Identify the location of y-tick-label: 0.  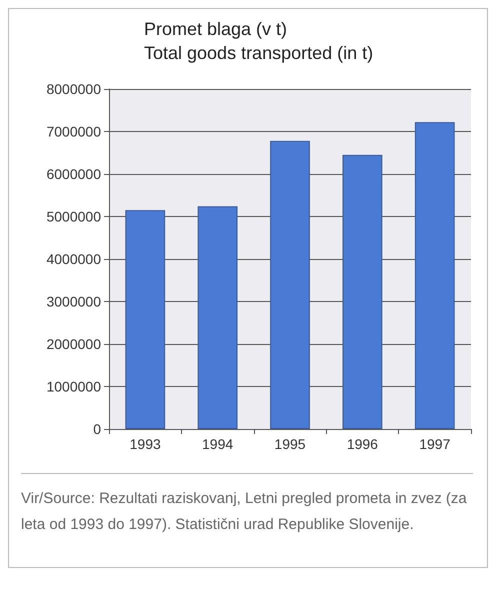
(97, 429).